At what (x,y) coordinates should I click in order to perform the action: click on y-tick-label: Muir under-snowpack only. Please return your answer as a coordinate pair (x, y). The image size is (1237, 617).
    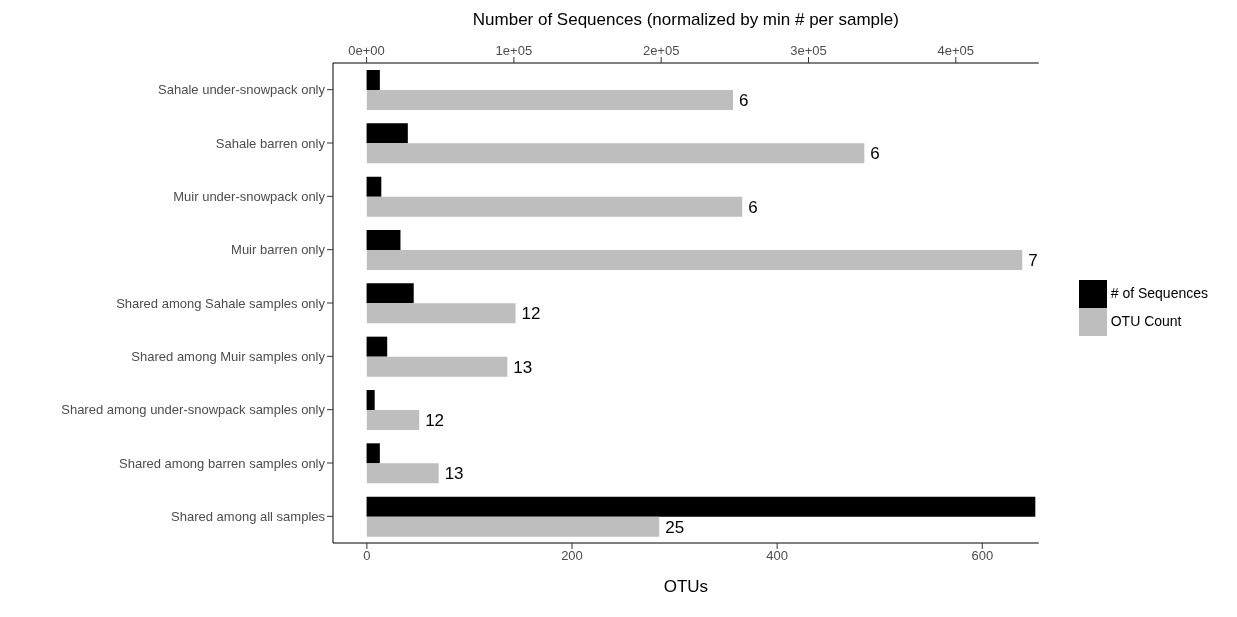
    Looking at the image, I should click on (249, 196).